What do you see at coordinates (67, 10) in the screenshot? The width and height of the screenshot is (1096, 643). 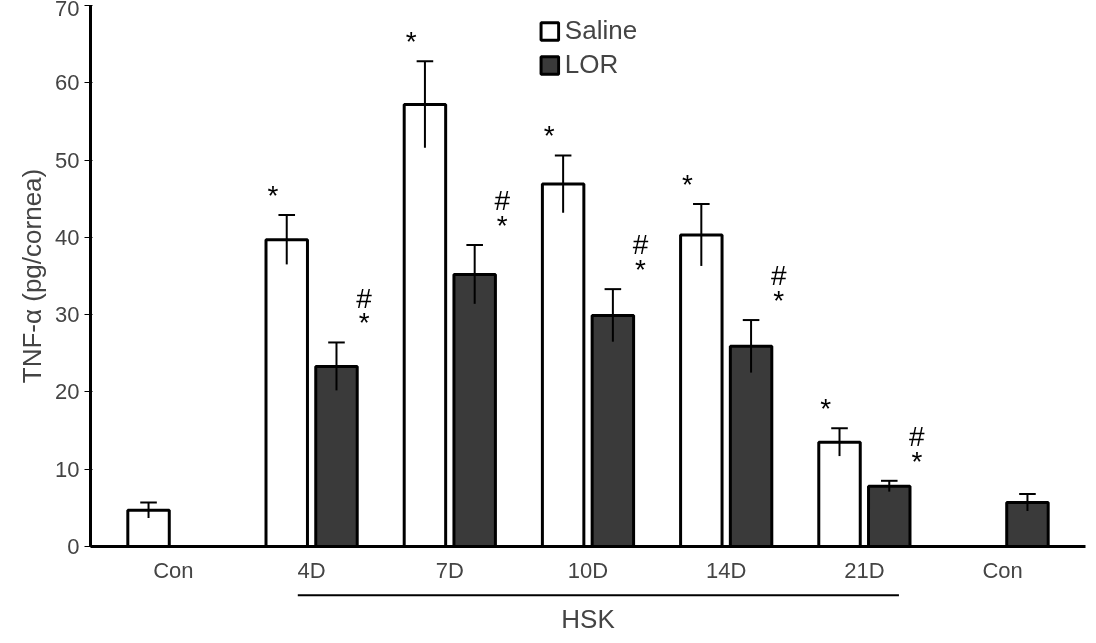 I see `y-tick-label: 70` at bounding box center [67, 10].